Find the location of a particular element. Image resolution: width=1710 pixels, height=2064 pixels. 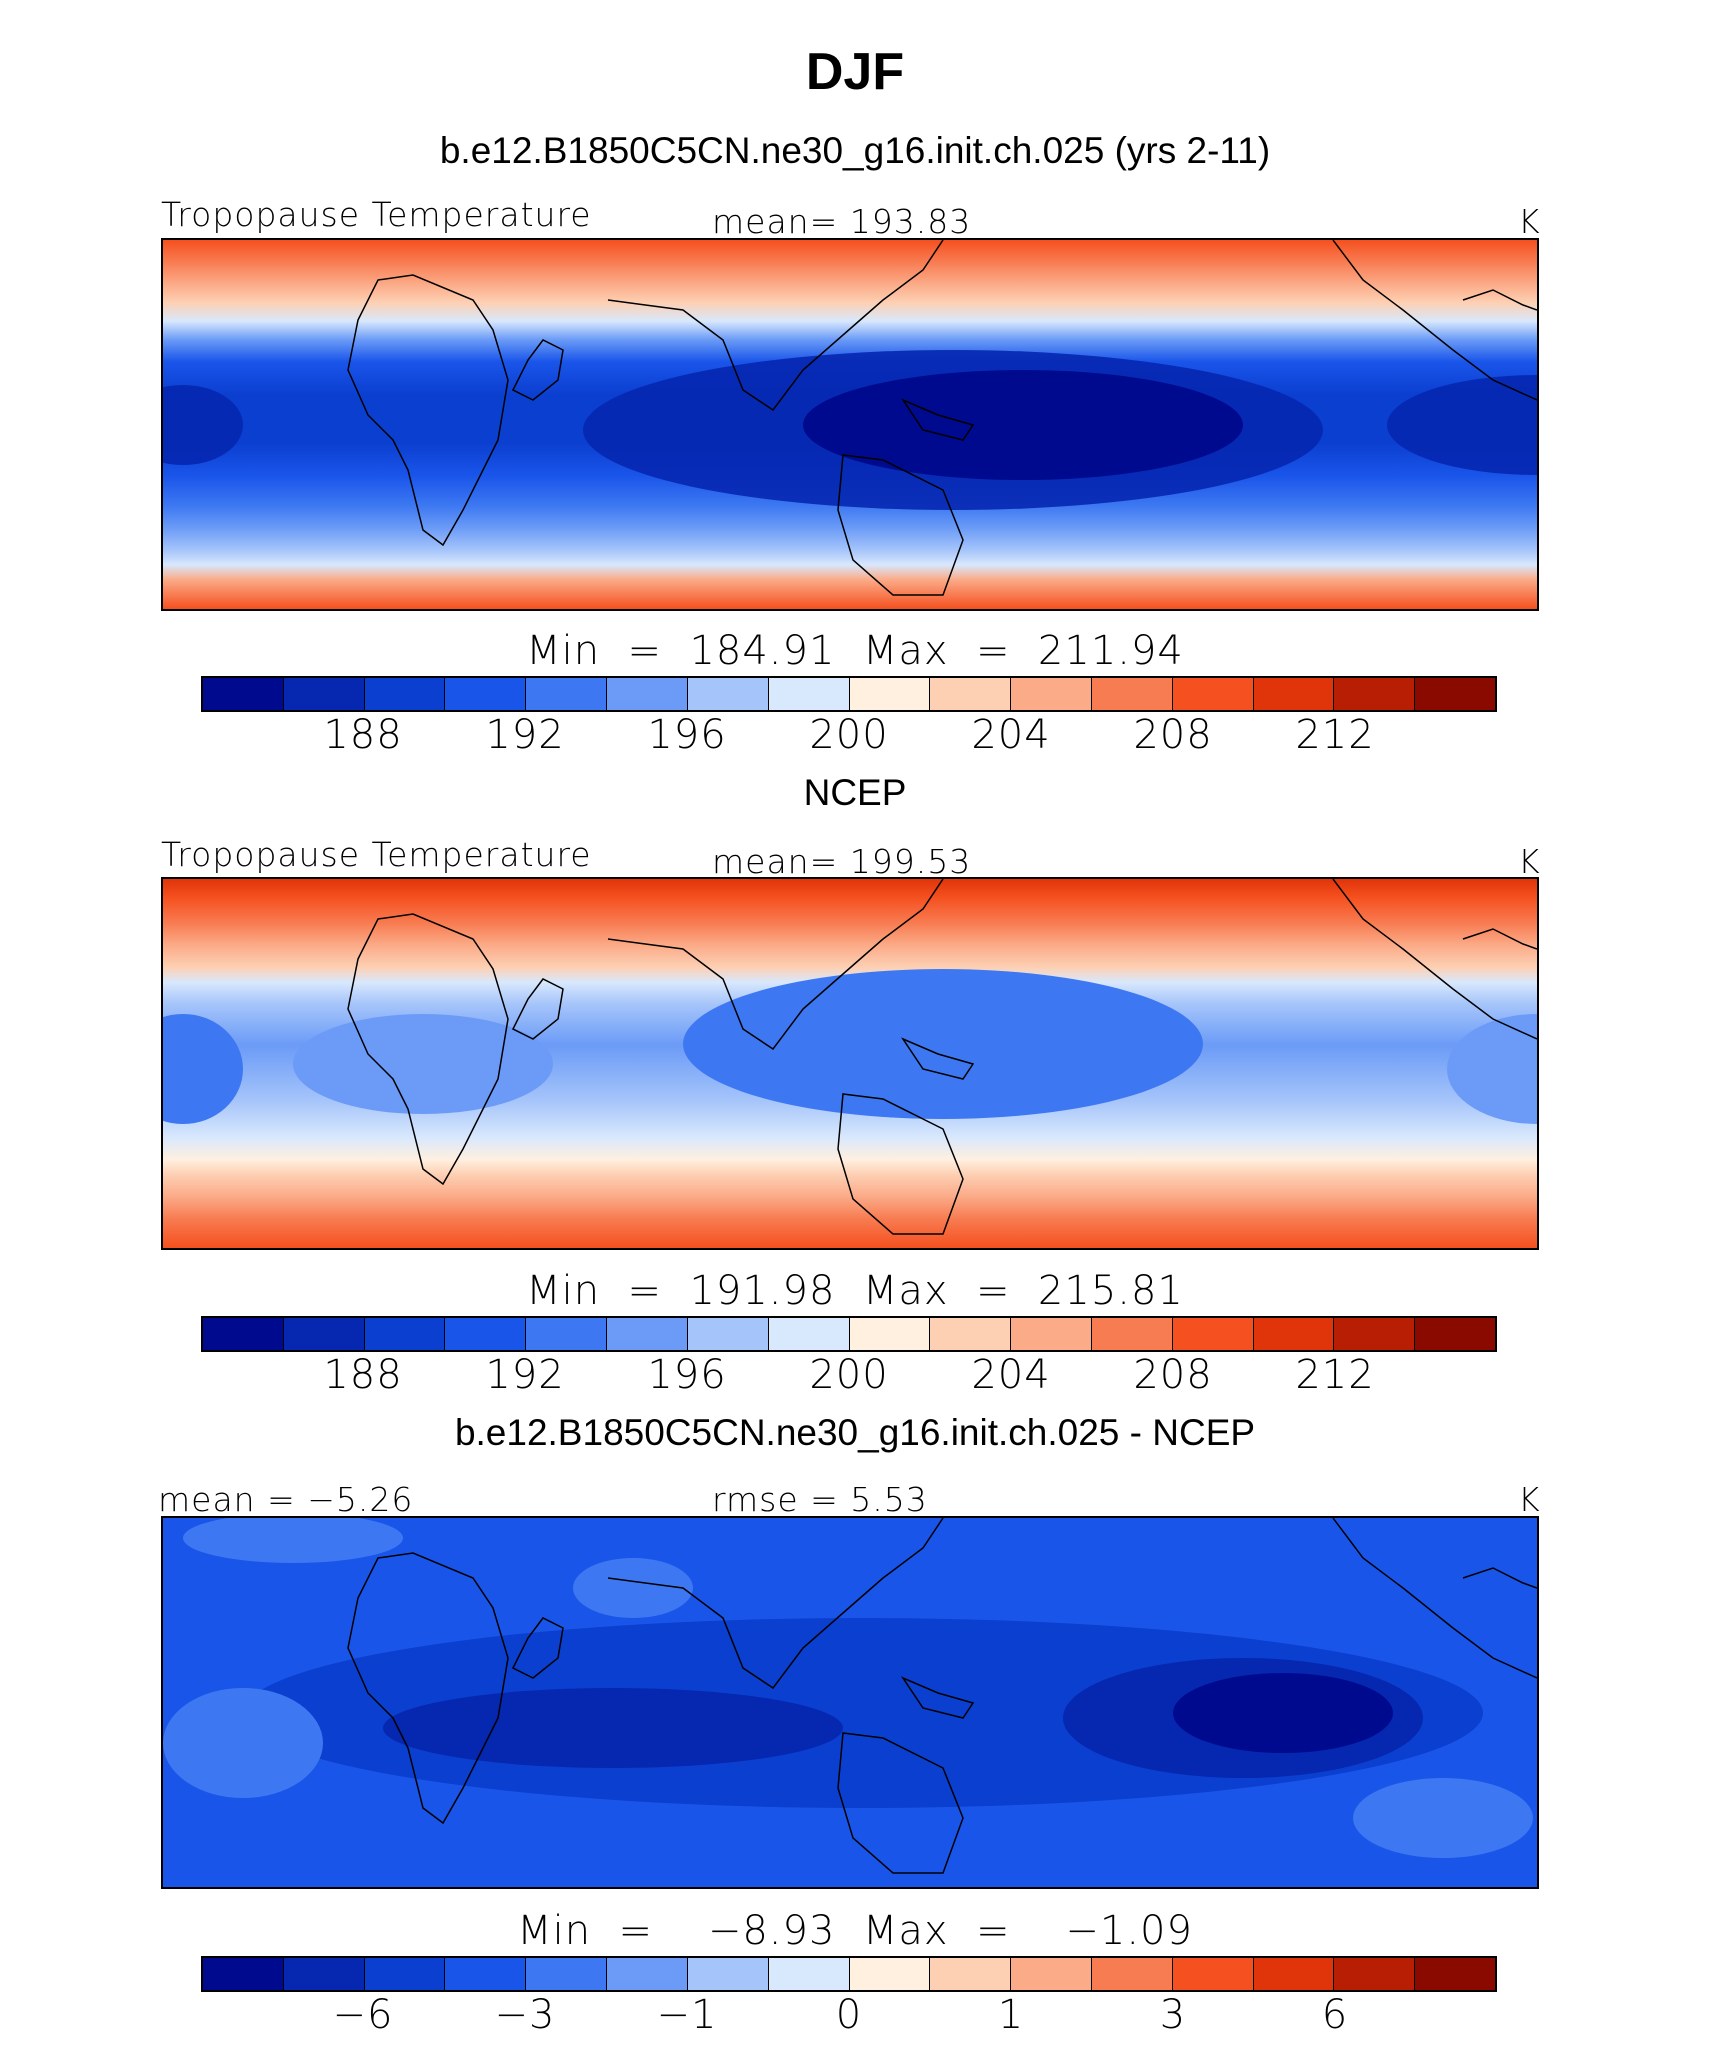

panel-2-colorbar-ticks: 188 192 196 200 204 208 212 is located at coordinates (849, 1377).